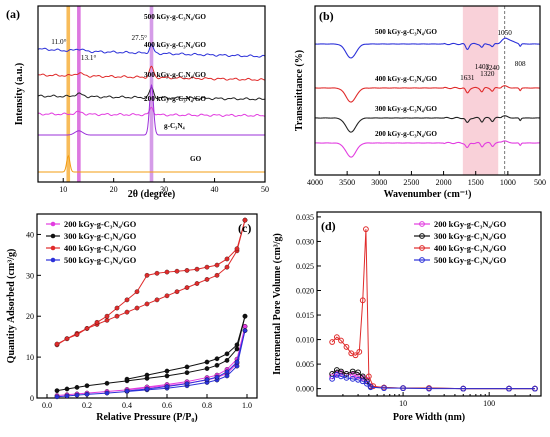  I want to click on panel-b-xtick-label-0: 4000, so click(315, 182).